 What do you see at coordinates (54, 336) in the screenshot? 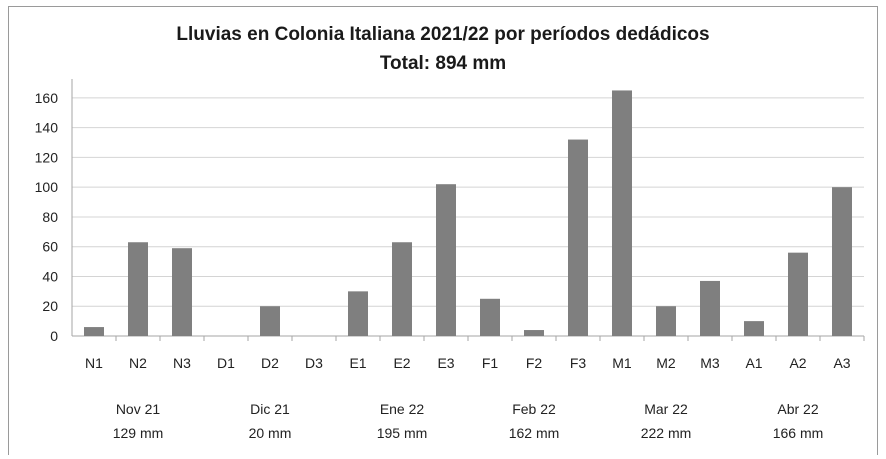
I see `y-tick-label: 0` at bounding box center [54, 336].